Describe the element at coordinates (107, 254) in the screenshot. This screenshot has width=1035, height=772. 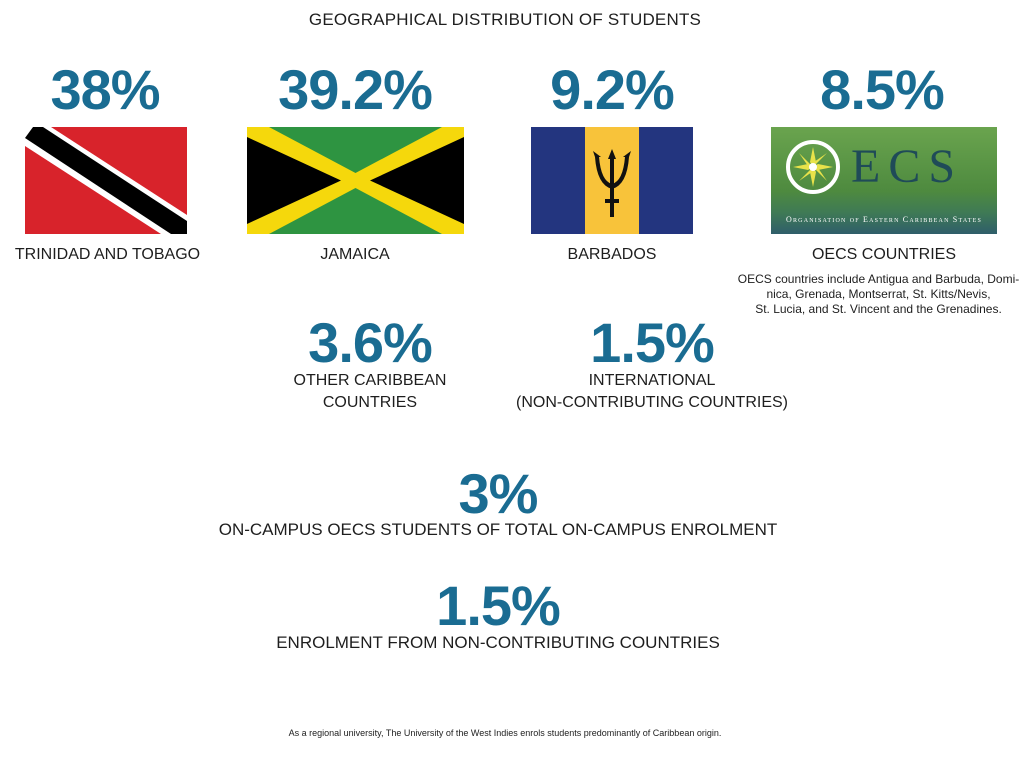
I see `trinidad-label: TRINIDAD AND TOBAGO` at that location.